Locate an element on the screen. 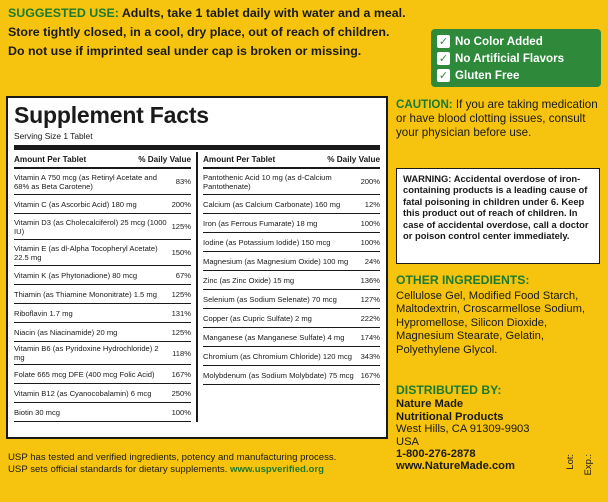 This screenshot has height=502, width=608. distributor-web: www.NatureMade.com is located at coordinates (455, 466).